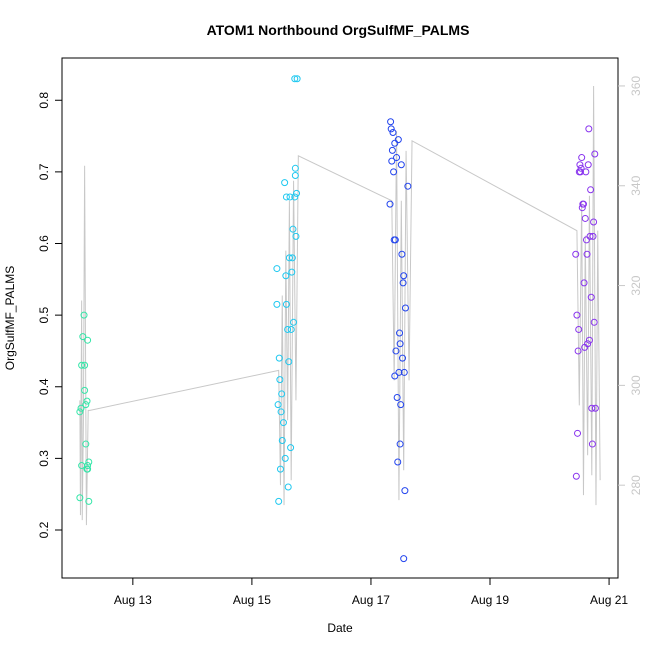 Image resolution: width=650 pixels, height=655 pixels. What do you see at coordinates (10, 318) in the screenshot?
I see `y-axis-label: OrgSulfMF_PALMS` at bounding box center [10, 318].